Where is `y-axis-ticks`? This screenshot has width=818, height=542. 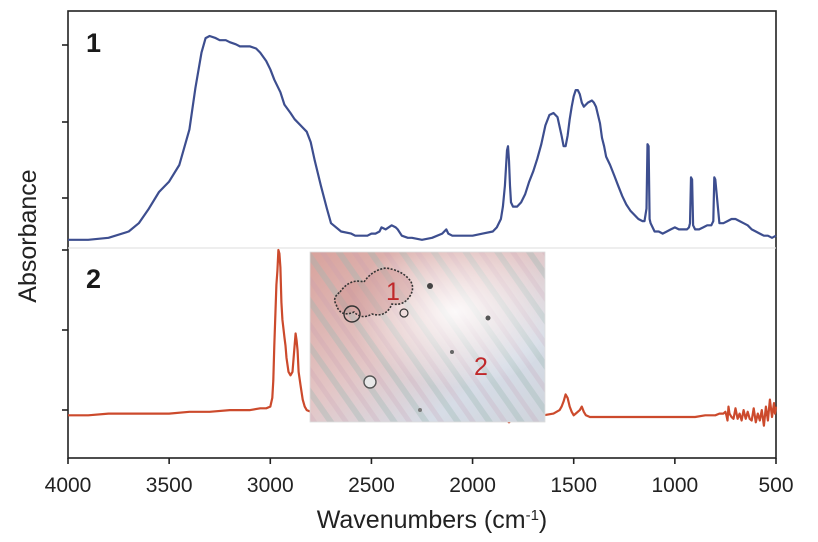
y-axis-ticks is located at coordinates (65, 227).